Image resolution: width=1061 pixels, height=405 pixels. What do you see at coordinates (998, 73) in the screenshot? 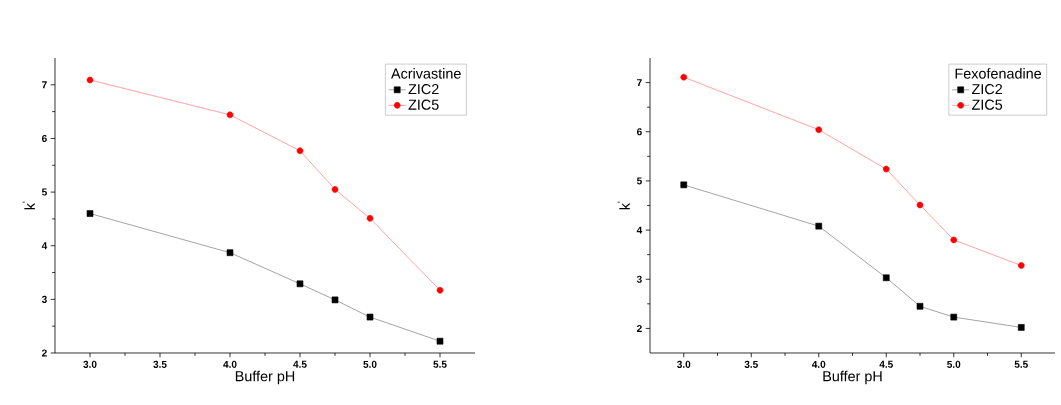
I see `legend-title: Fexofenadine` at bounding box center [998, 73].